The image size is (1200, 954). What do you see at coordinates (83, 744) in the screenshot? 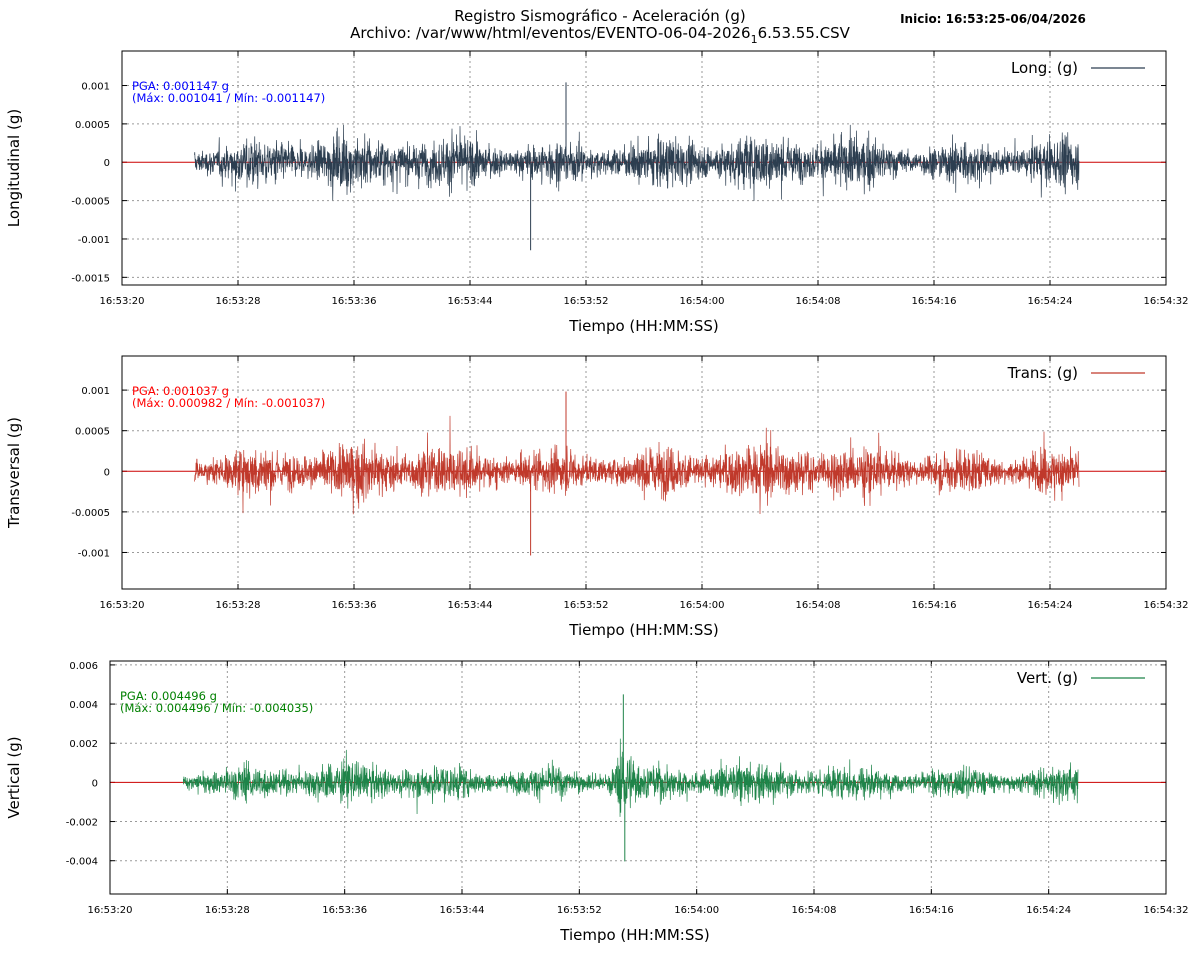
I see `y-tick-label: 0.002` at bounding box center [83, 744].